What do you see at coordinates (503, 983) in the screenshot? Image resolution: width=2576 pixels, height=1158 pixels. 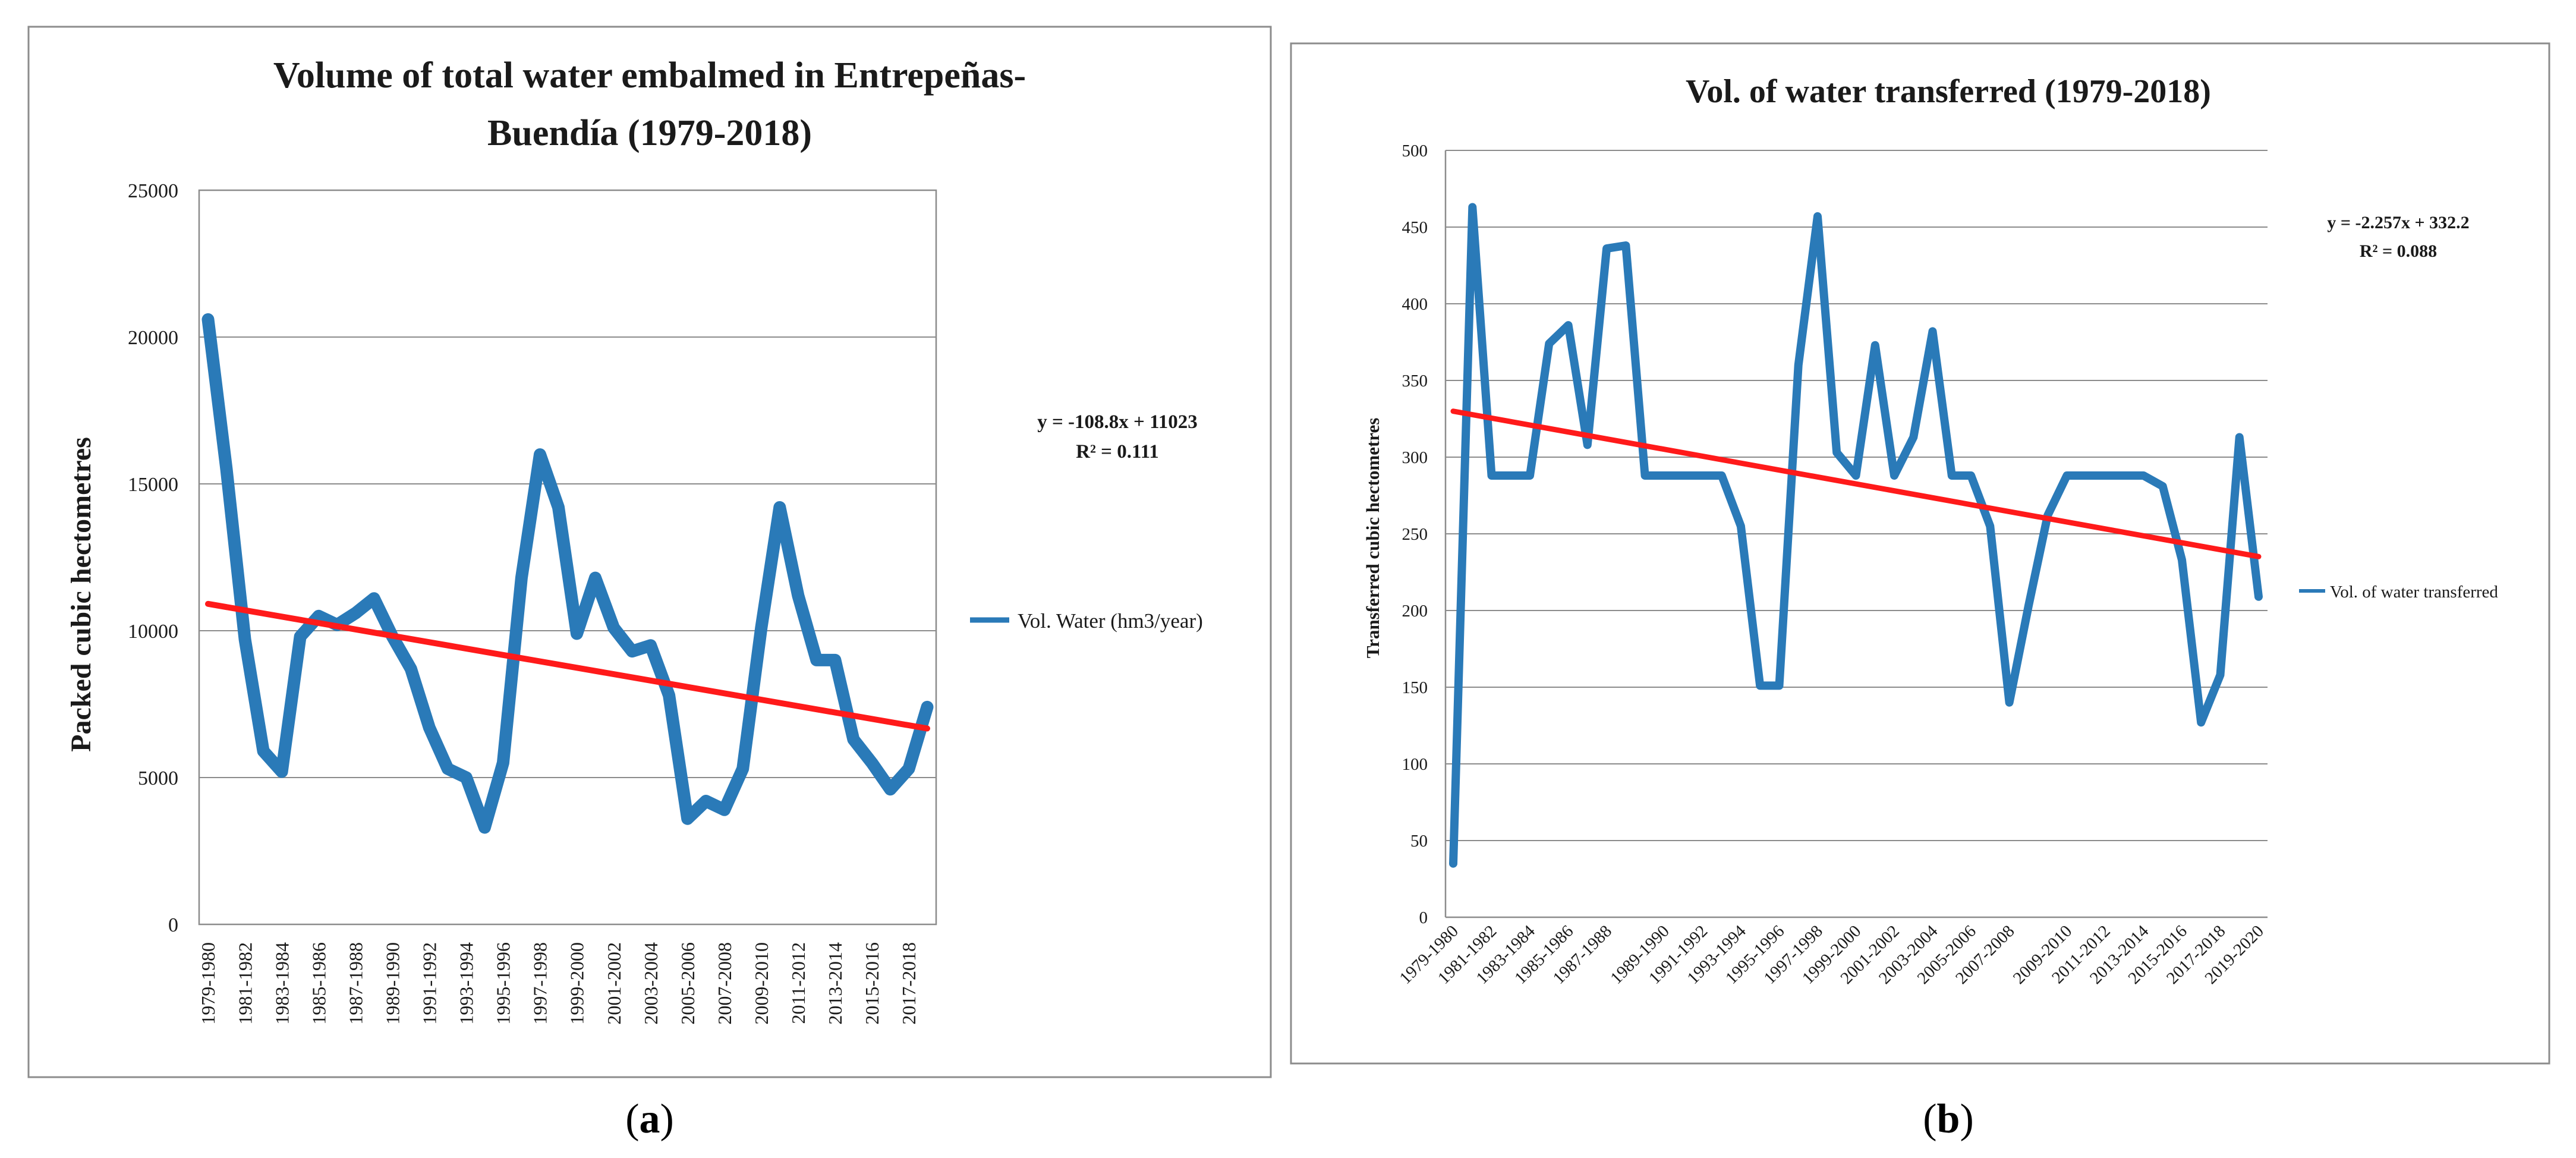 I see `chart-a-x-tick-label: 1995-1996` at bounding box center [503, 983].